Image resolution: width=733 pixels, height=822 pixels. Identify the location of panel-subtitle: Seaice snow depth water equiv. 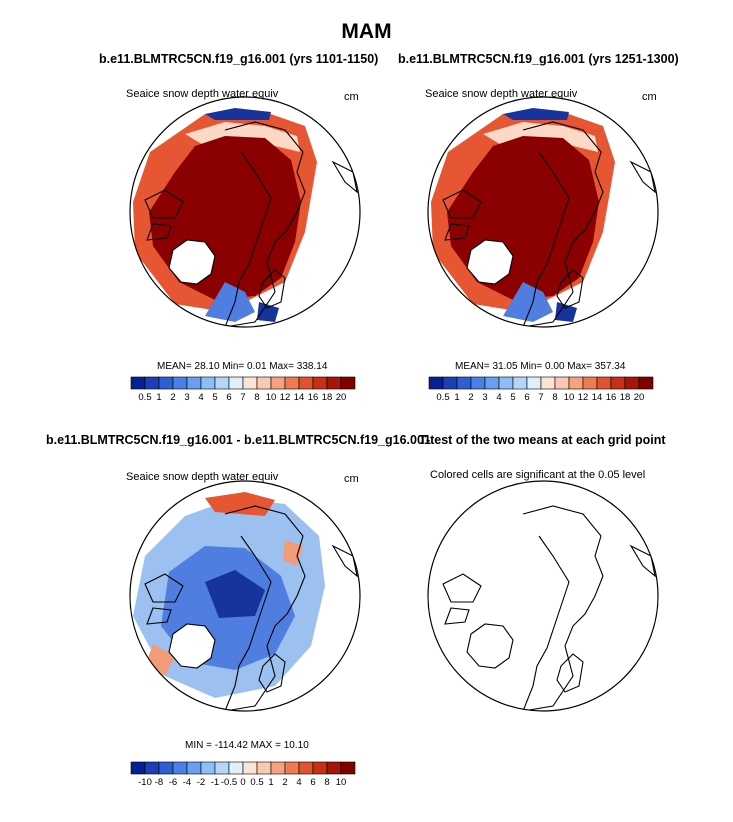
(202, 477).